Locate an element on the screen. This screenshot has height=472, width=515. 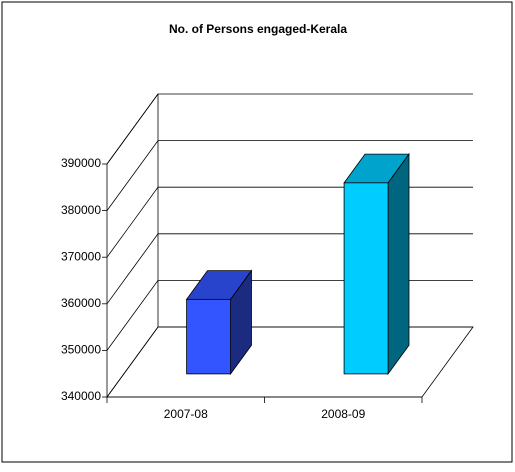
chart-title: No. of Persons engaged-Kerala is located at coordinates (258, 29).